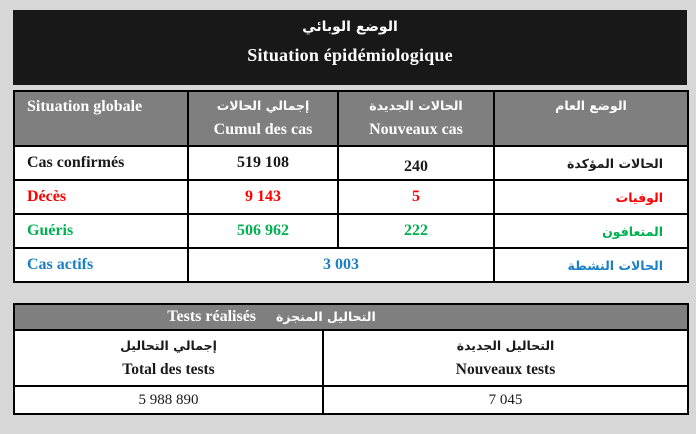  Describe the element at coordinates (505, 369) in the screenshot. I see `nouveaux-tests-french: Nouveaux tests` at that location.